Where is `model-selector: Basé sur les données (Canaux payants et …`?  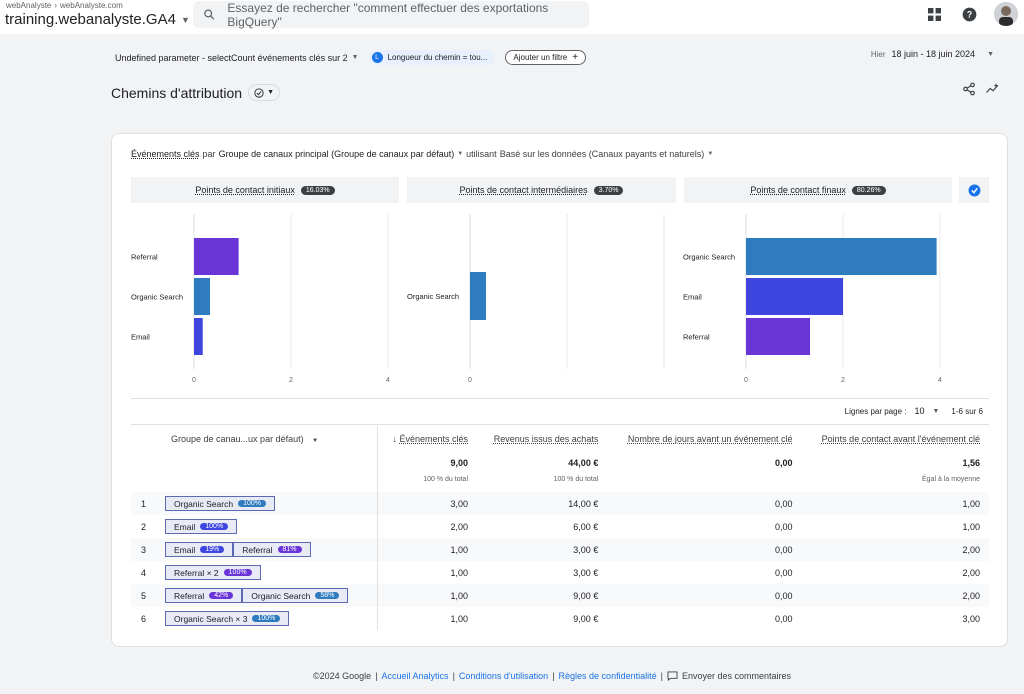
model-selector: Basé sur les données (Canaux payants et … is located at coordinates (602, 154).